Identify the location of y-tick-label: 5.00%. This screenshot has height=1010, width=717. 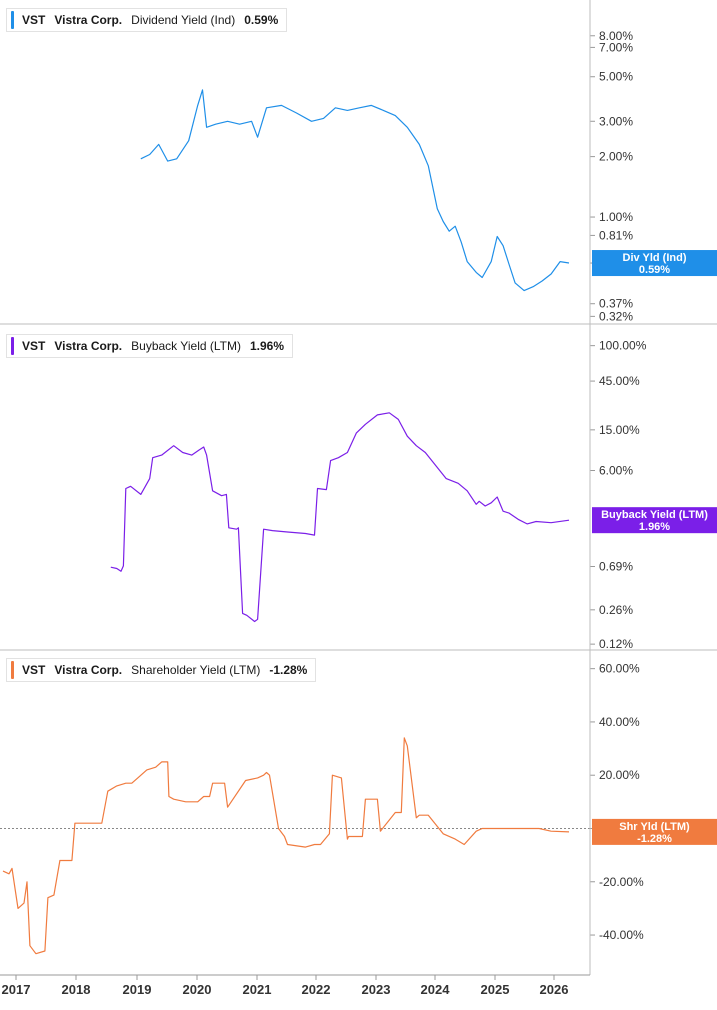
(616, 77).